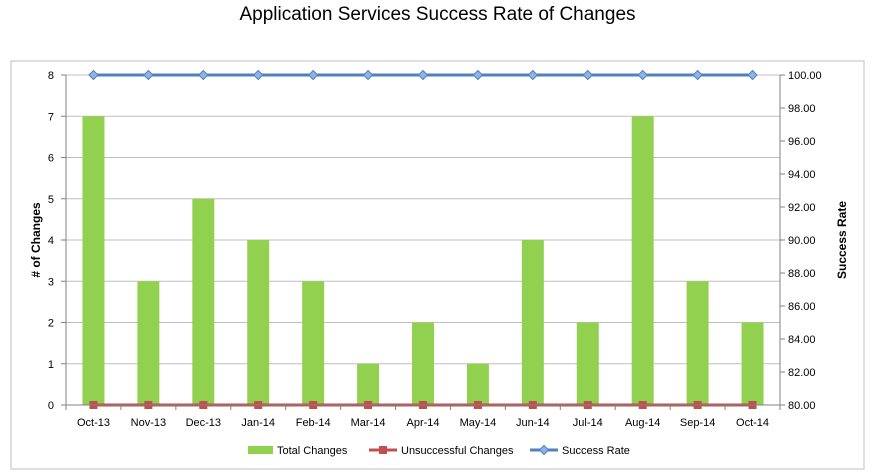 The width and height of the screenshot is (875, 476). I want to click on legend-label-total-changes: Total Changes, so click(312, 451).